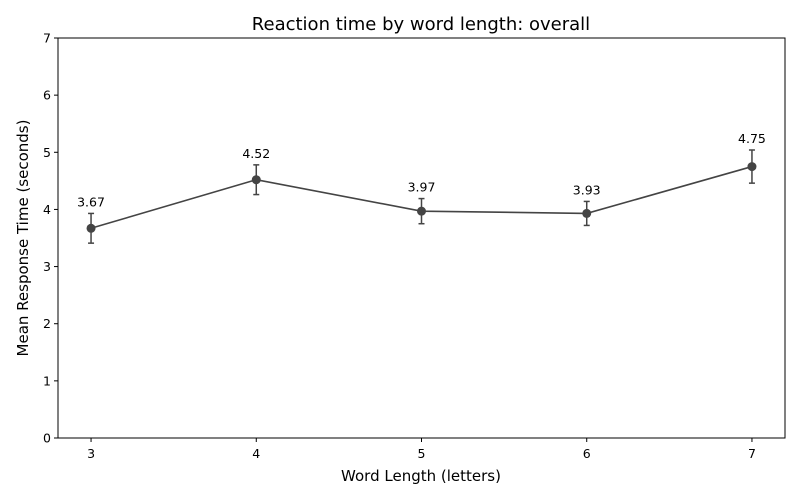 The width and height of the screenshot is (800, 500). What do you see at coordinates (47, 323) in the screenshot?
I see `y-tick-label: 2` at bounding box center [47, 323].